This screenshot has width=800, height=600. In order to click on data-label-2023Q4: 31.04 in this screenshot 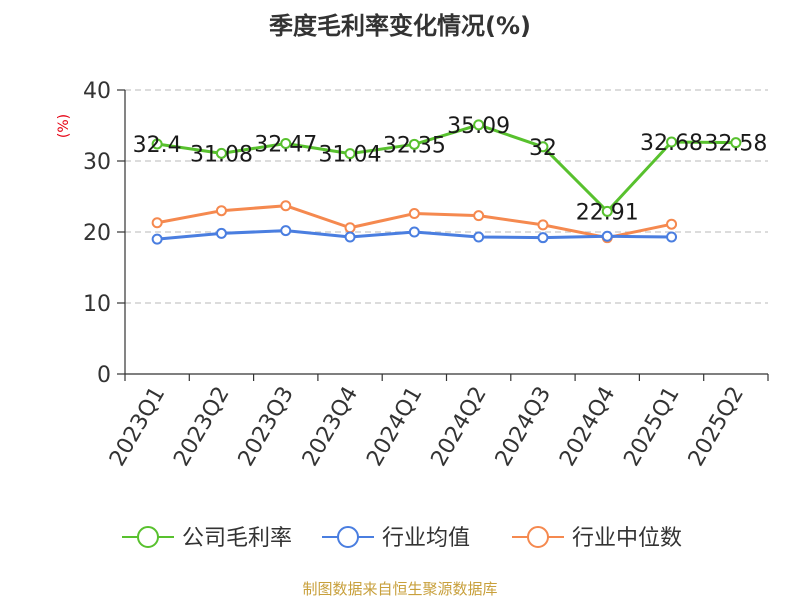, I will do `click(350, 155)`.